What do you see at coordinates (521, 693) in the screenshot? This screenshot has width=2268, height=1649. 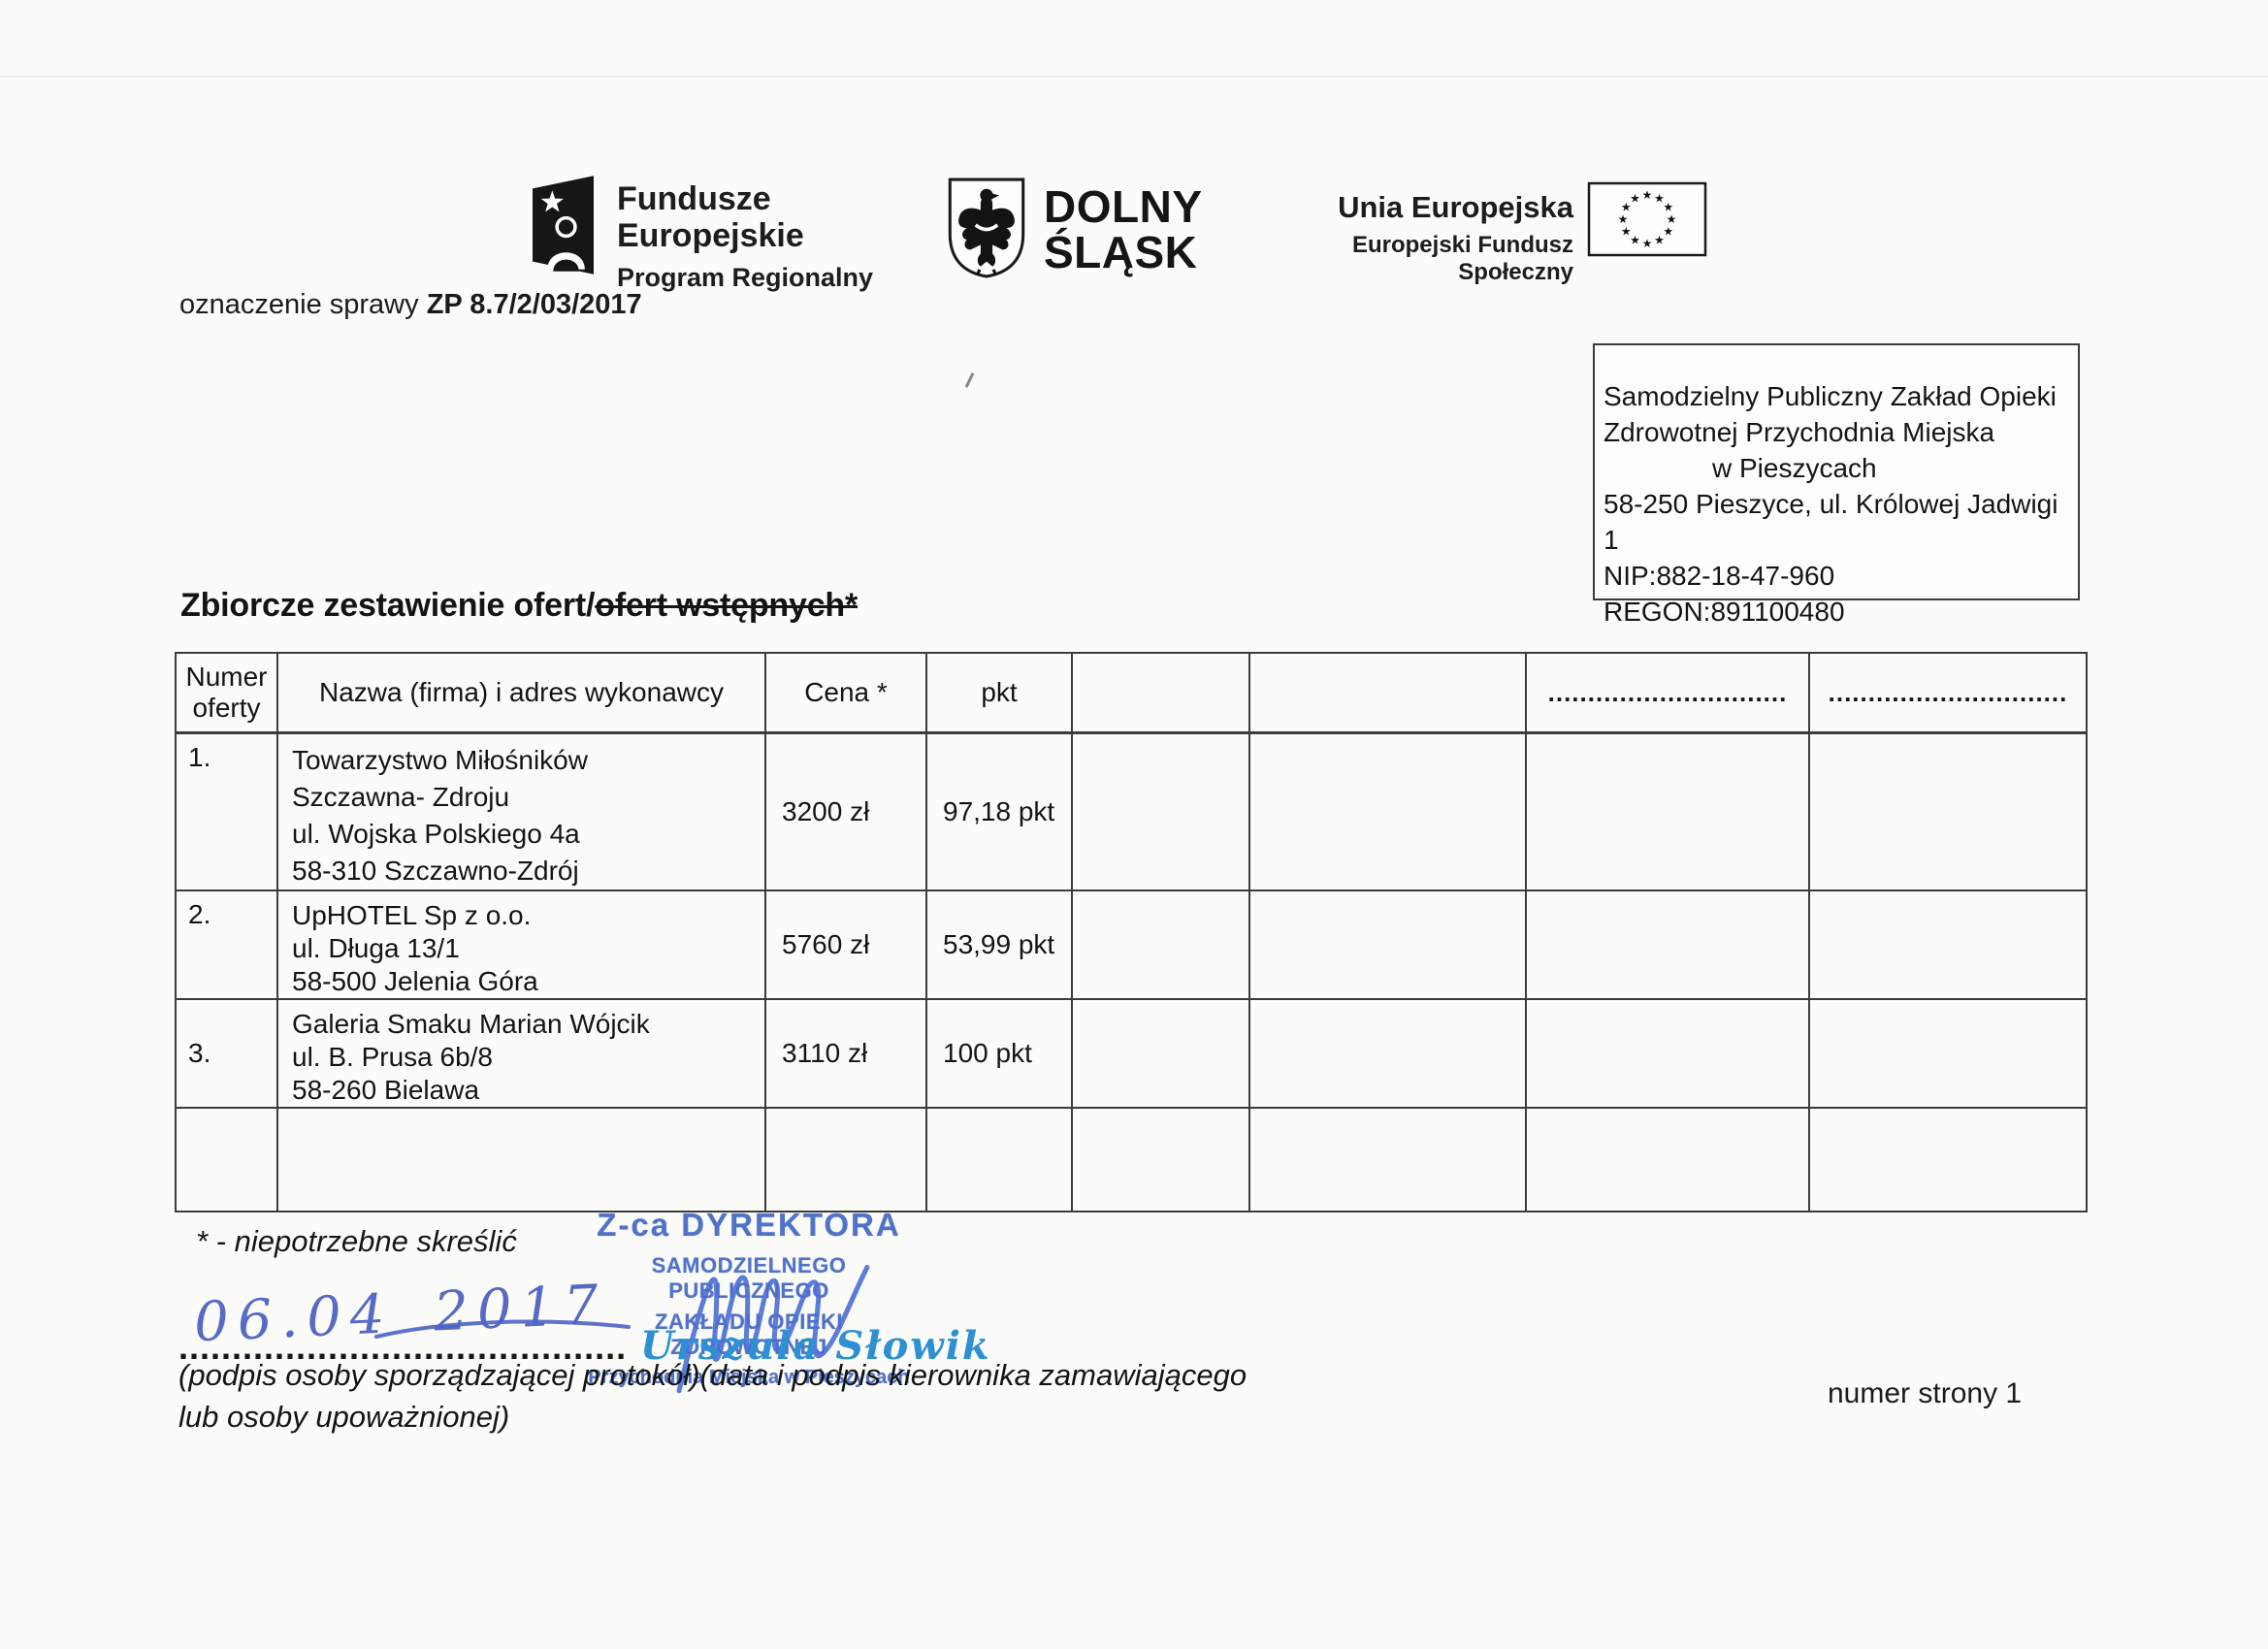 I see `header-nazwa: Nazwa (firma) i adres wykonawcy` at bounding box center [521, 693].